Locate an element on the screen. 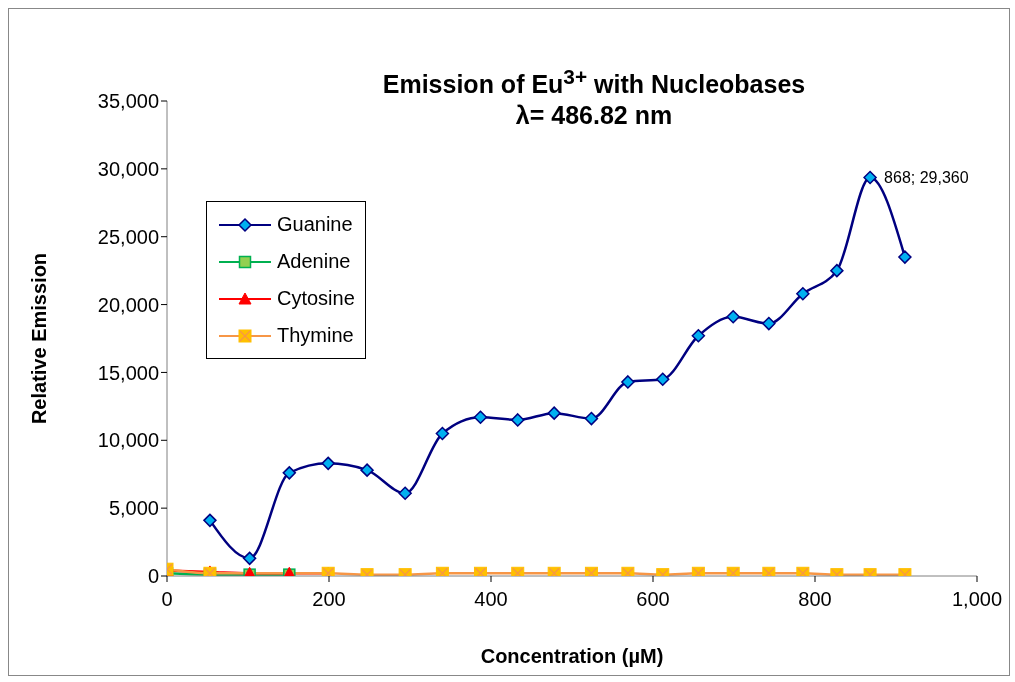 The height and width of the screenshot is (682, 1015). x-tick-label: 0 is located at coordinates (167, 599).